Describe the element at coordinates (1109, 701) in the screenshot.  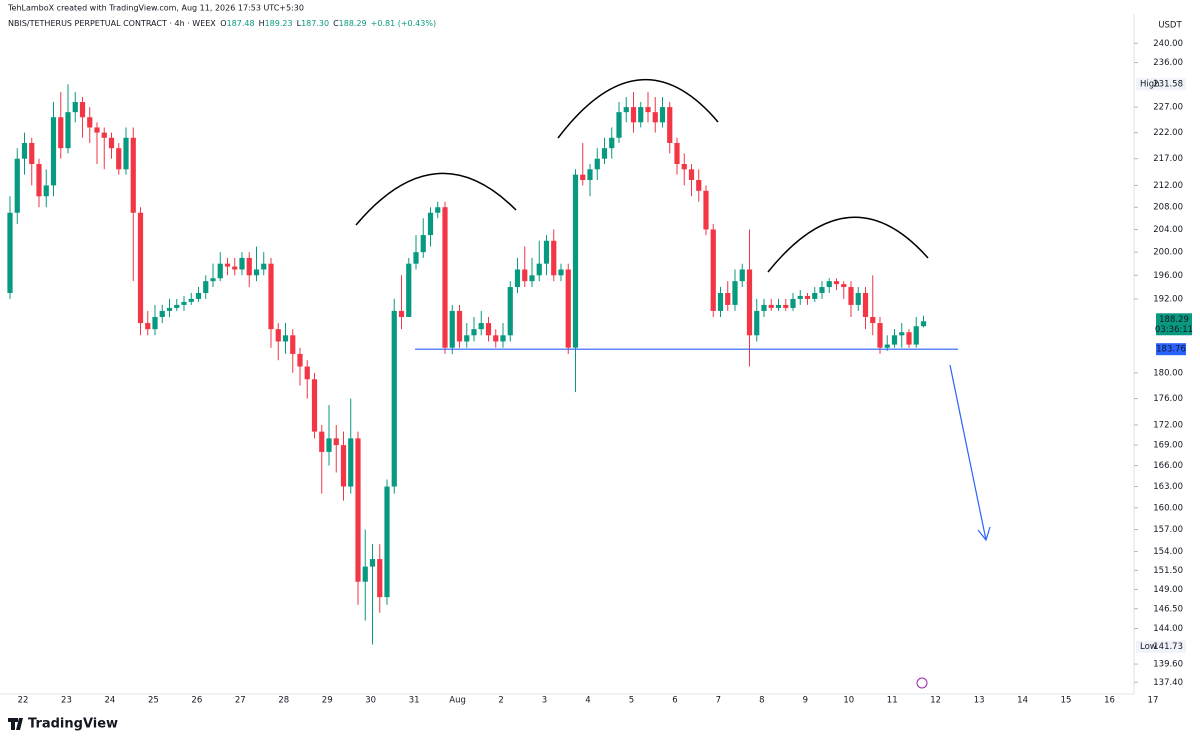
I see `x-tick-label: 16` at that location.